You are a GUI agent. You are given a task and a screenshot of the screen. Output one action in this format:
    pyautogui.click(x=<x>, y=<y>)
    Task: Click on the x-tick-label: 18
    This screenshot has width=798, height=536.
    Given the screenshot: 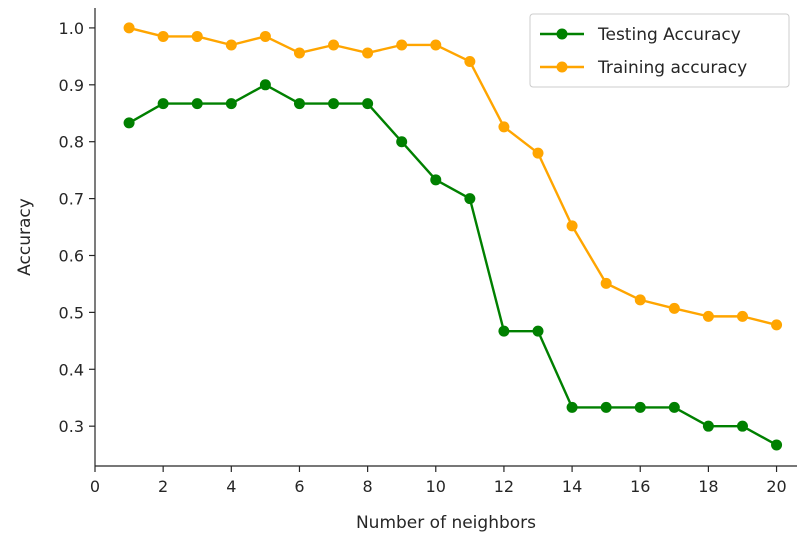 What is the action you would take?
    pyautogui.click(x=708, y=486)
    